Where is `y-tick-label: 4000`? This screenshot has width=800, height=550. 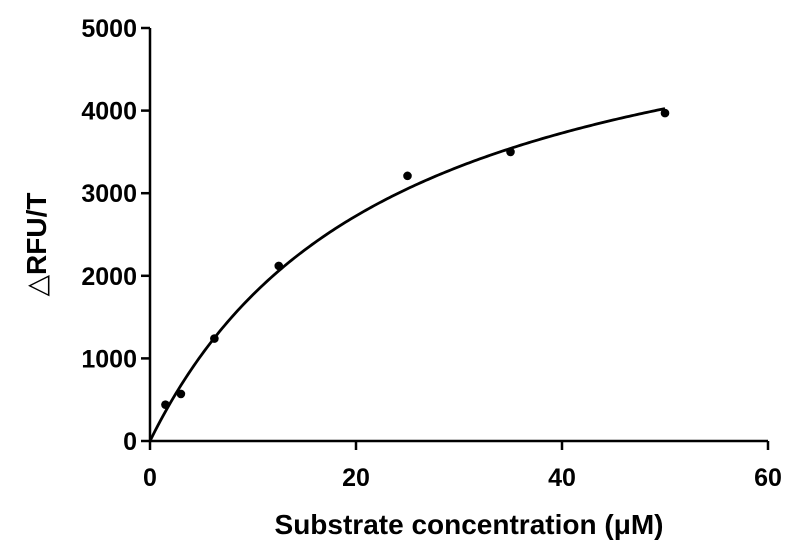 y-tick-label: 4000 is located at coordinates (109, 112).